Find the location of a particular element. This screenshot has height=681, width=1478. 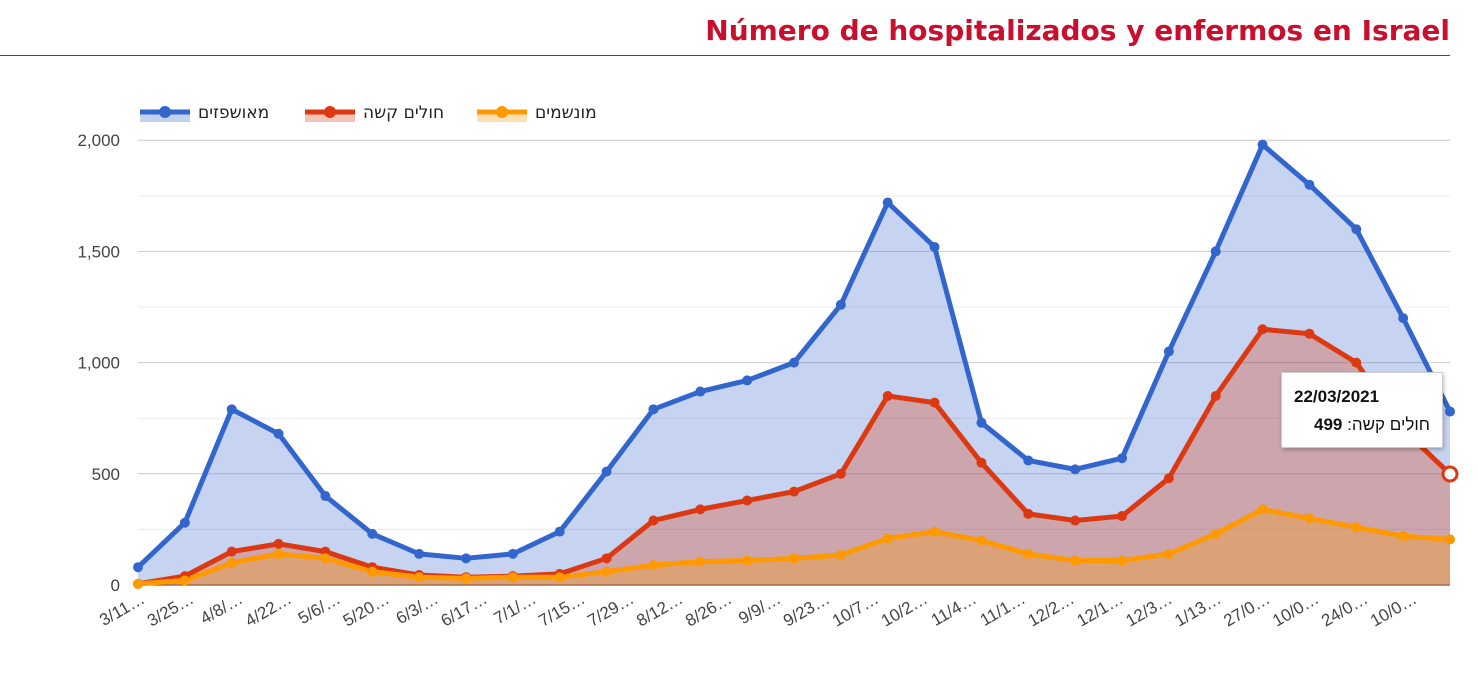

y-axis: 0 500 1,000 1,500 2,000 is located at coordinates (98, 363).